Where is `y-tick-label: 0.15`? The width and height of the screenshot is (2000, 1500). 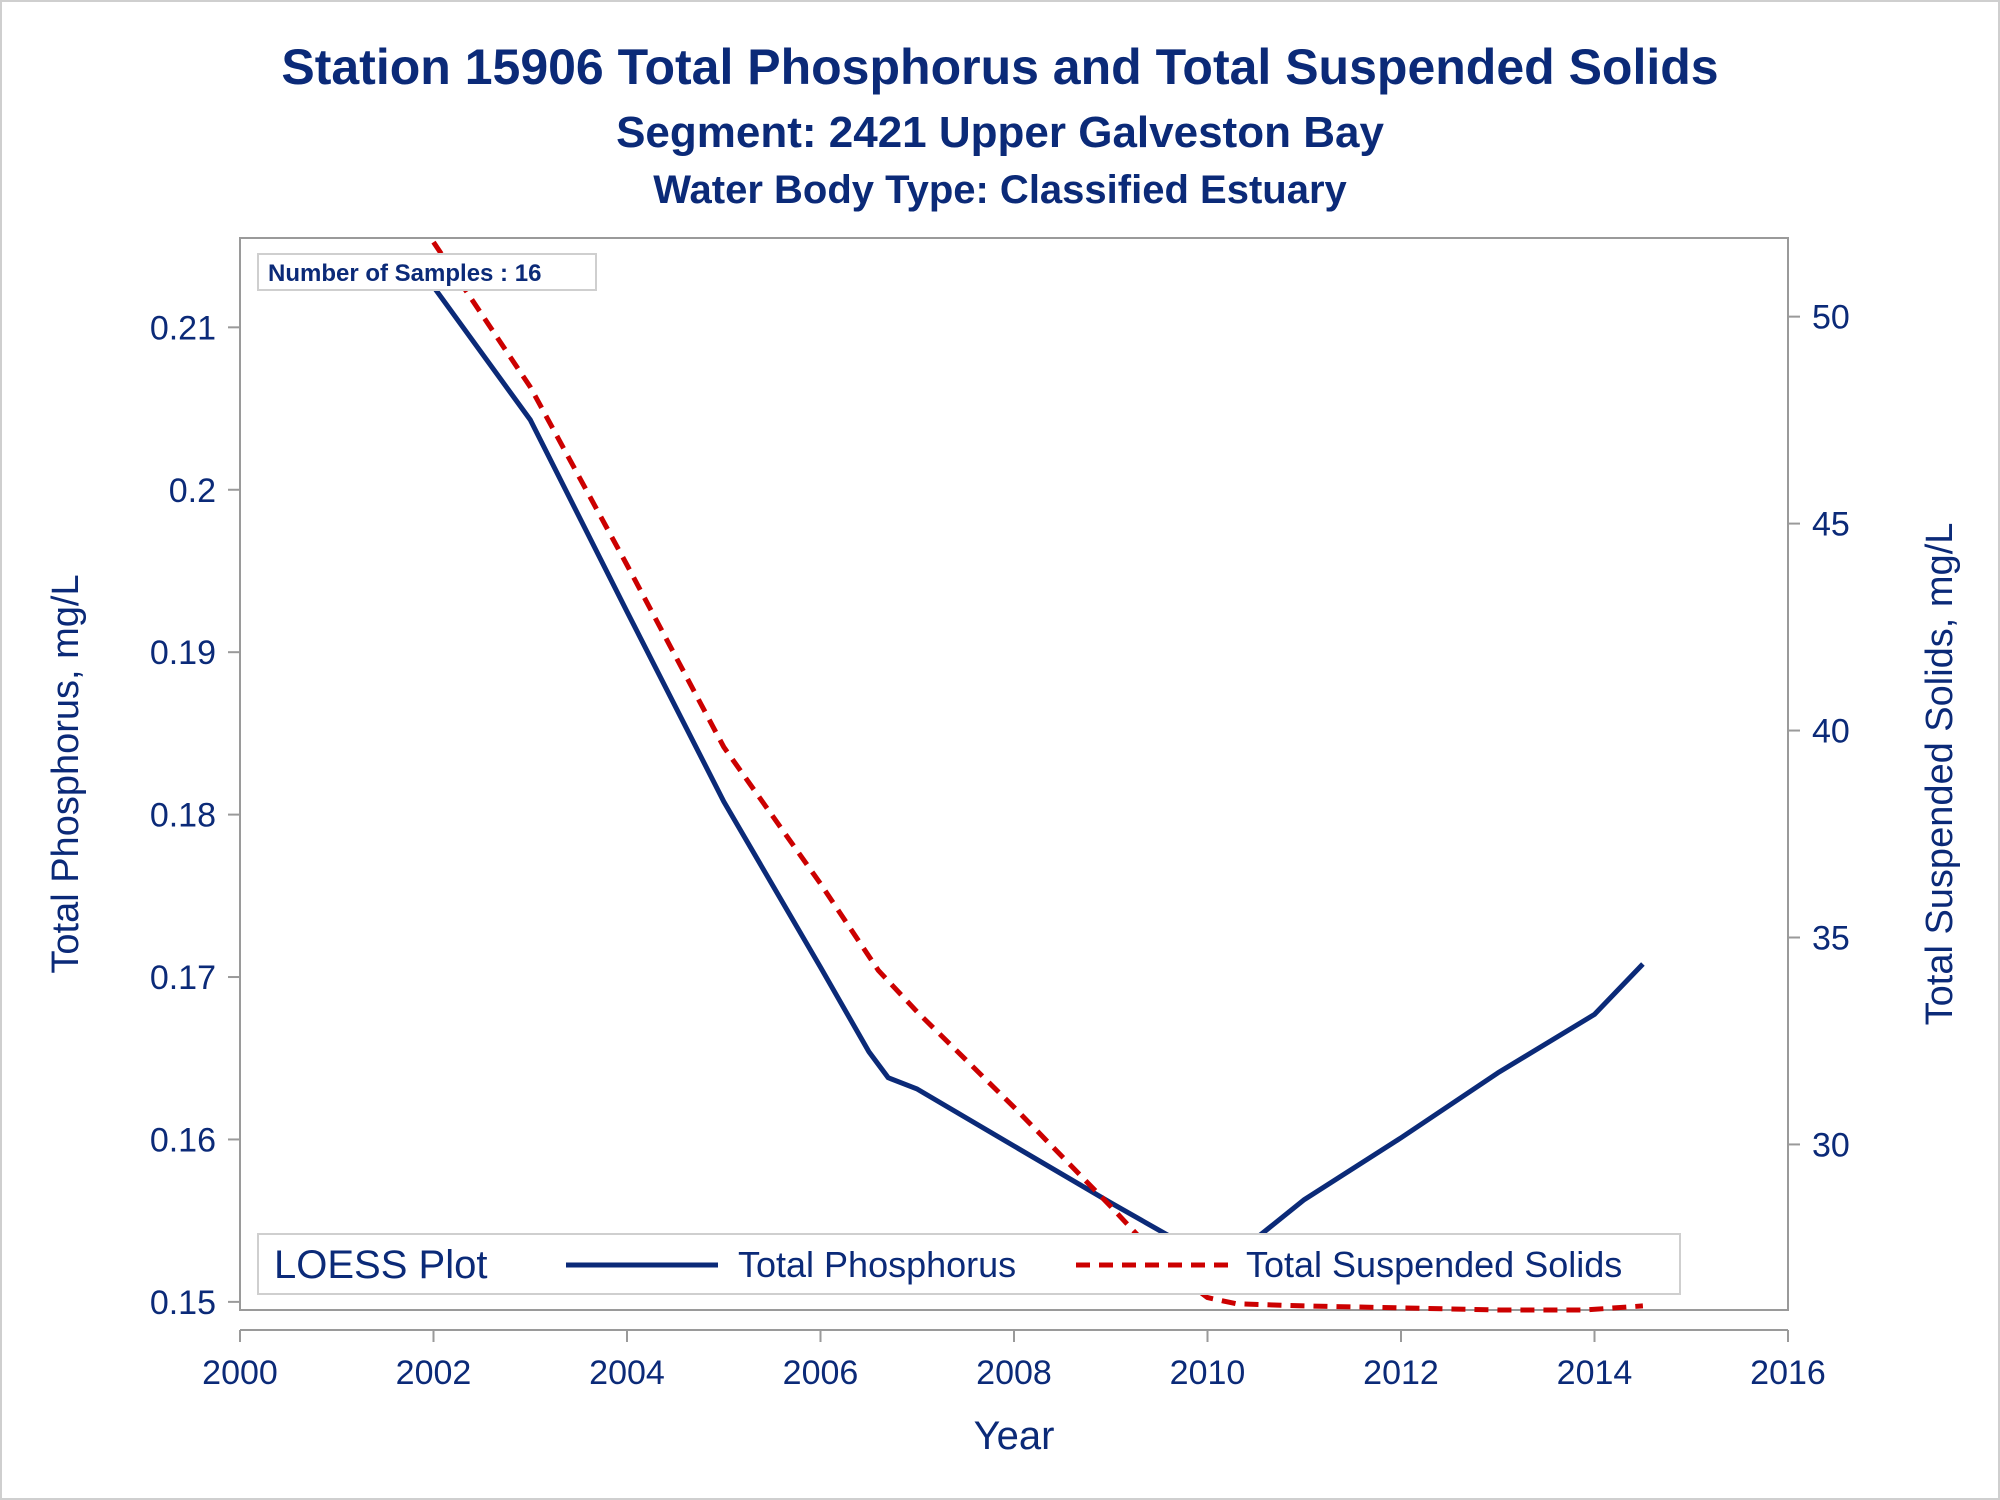 y-tick-label: 0.15 is located at coordinates (183, 1303).